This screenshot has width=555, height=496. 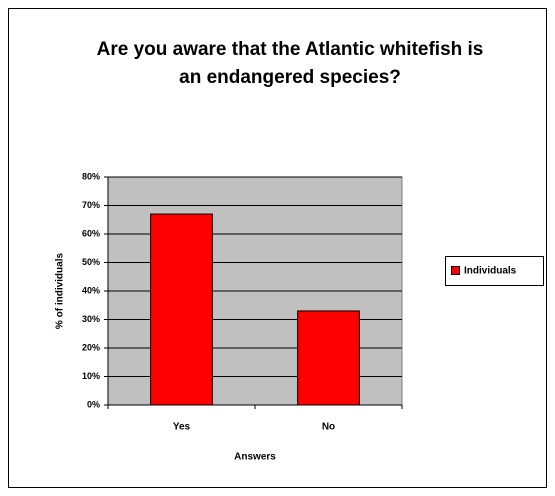 What do you see at coordinates (91, 205) in the screenshot?
I see `y-tick-label: 70%` at bounding box center [91, 205].